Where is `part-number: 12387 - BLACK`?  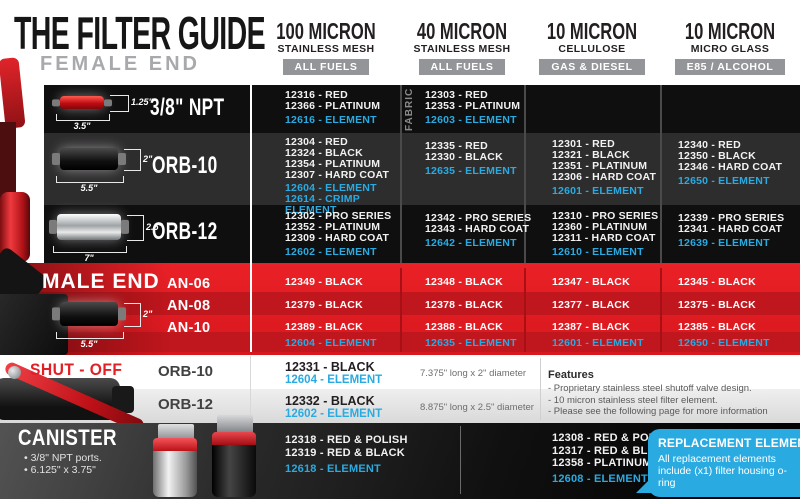 part-number: 12387 - BLACK is located at coordinates (591, 327).